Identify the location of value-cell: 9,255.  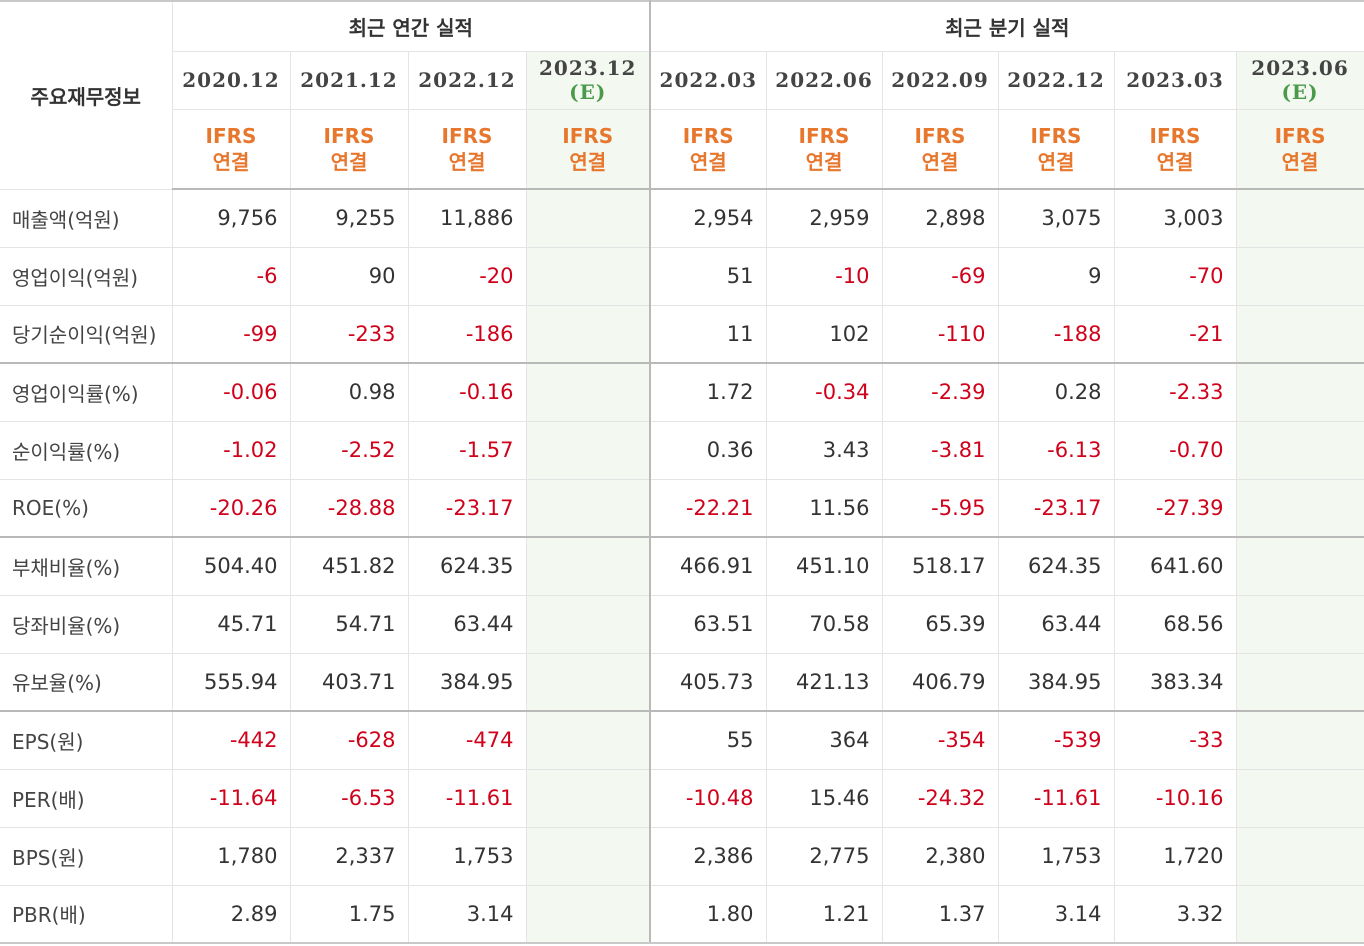
(349, 218).